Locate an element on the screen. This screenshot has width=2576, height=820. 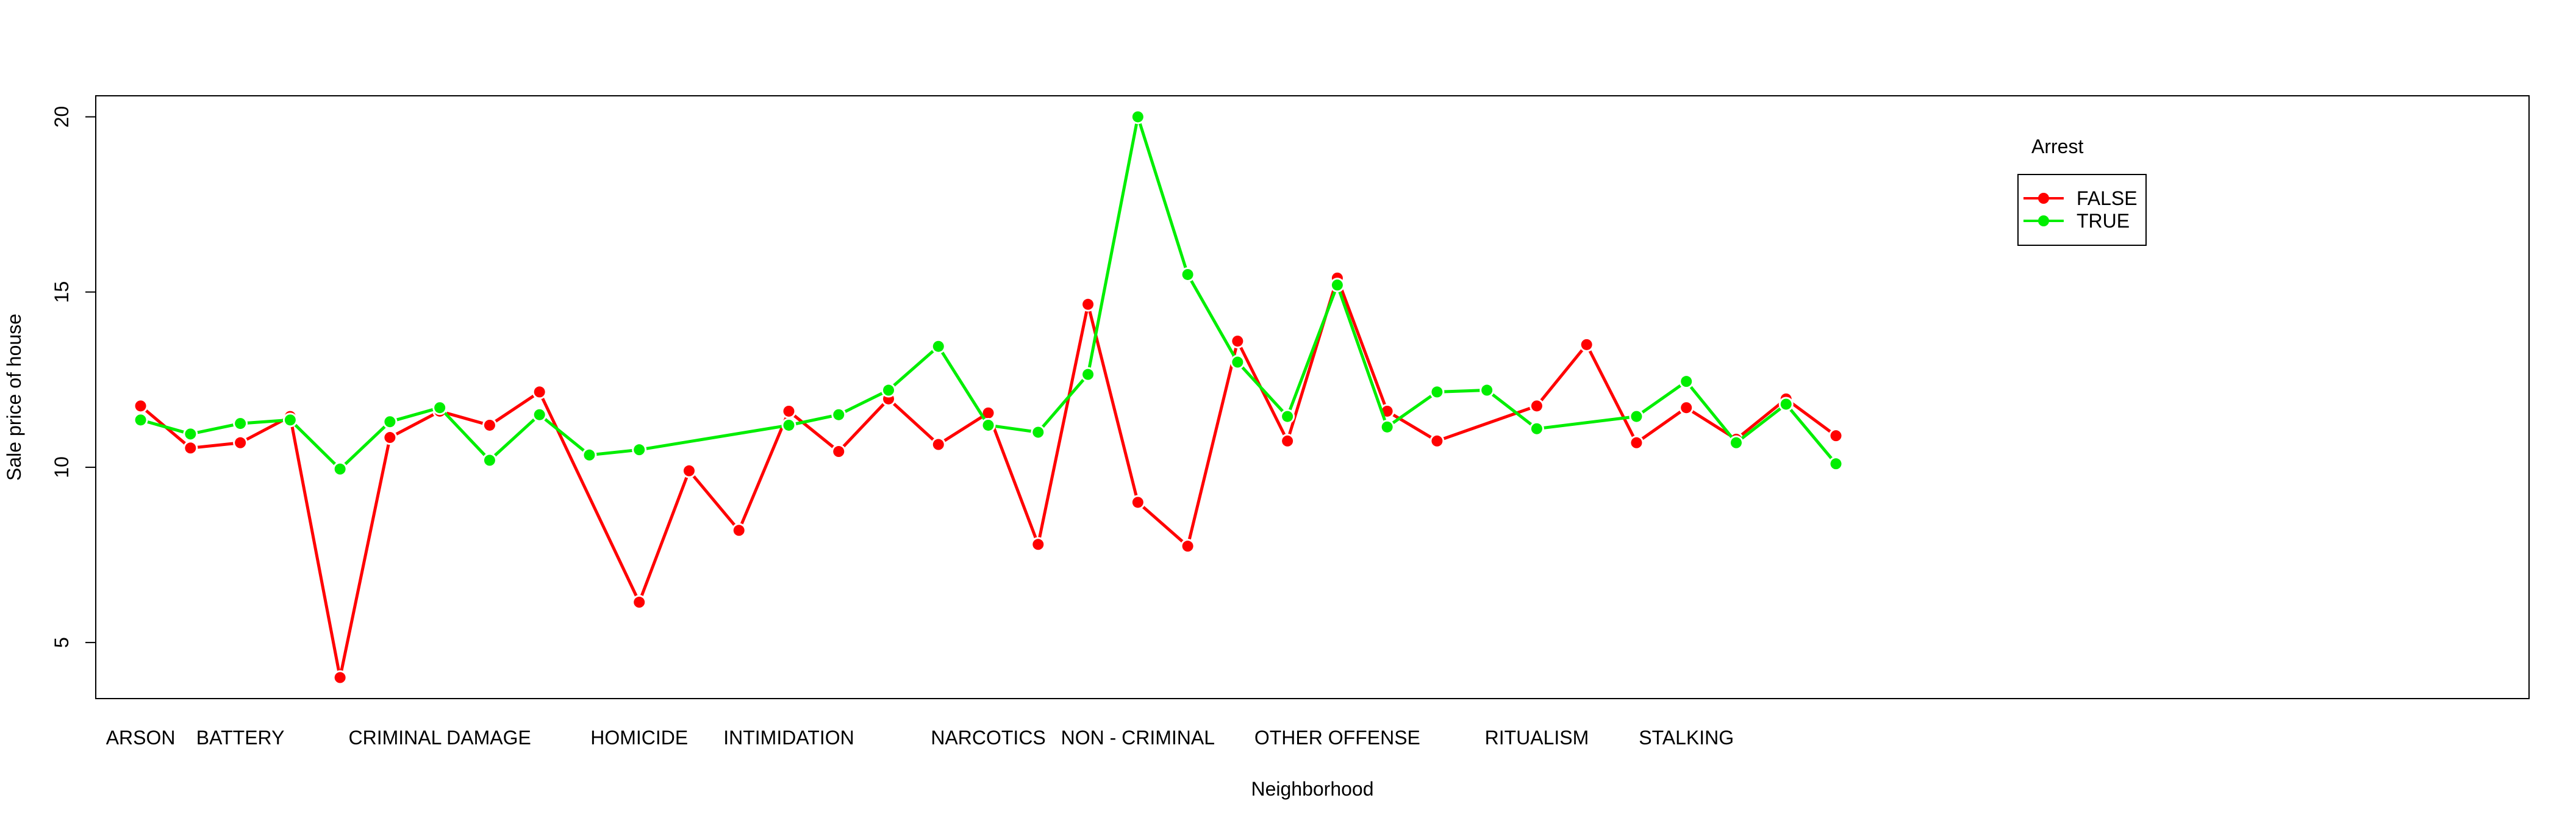
x-category-label: STALKING is located at coordinates (1686, 738).